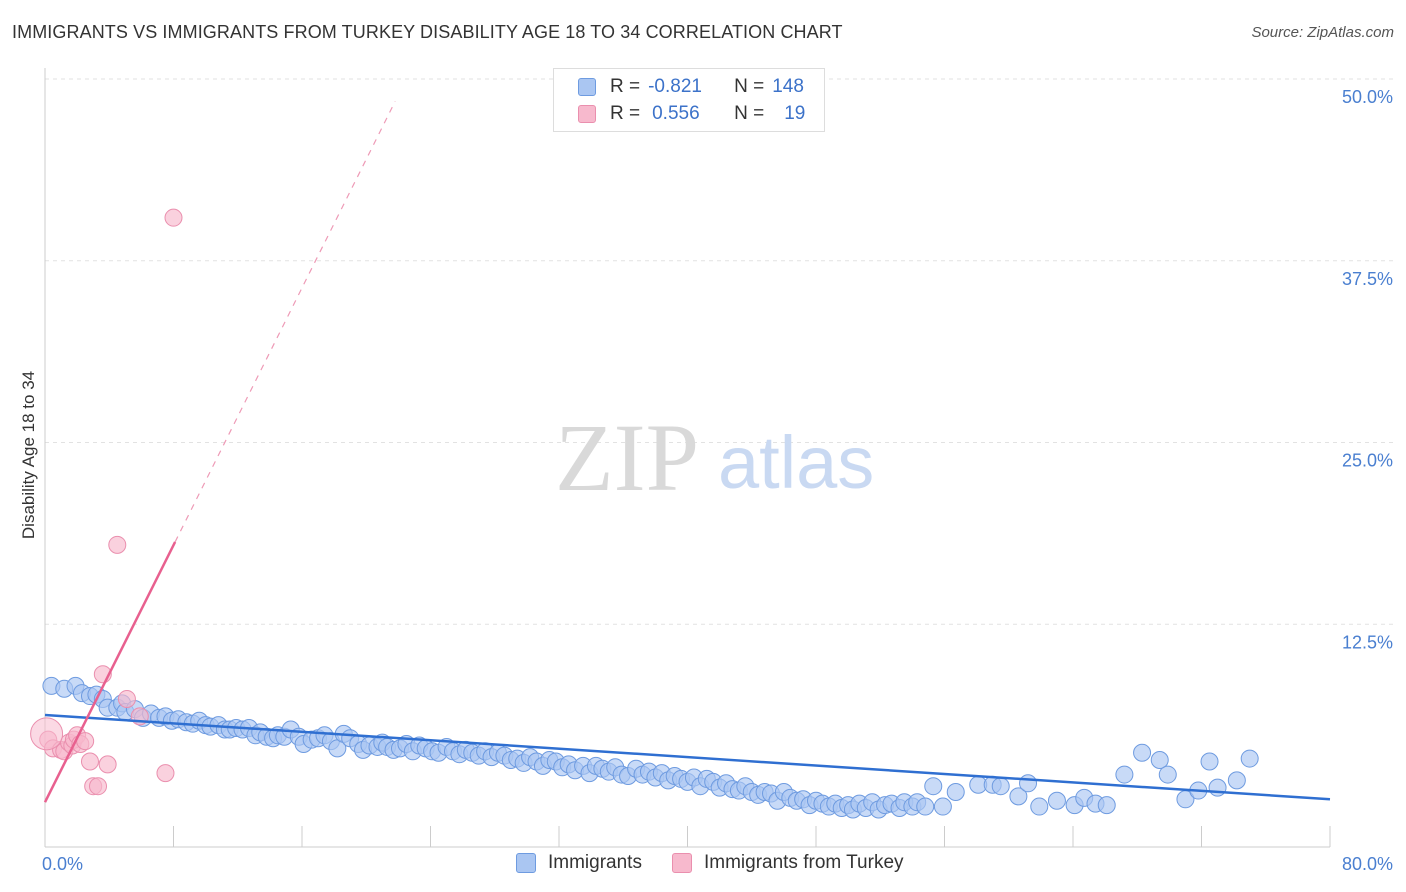  Describe the element at coordinates (676, 113) in the screenshot. I see `legend-r-value: 0.556` at that location.